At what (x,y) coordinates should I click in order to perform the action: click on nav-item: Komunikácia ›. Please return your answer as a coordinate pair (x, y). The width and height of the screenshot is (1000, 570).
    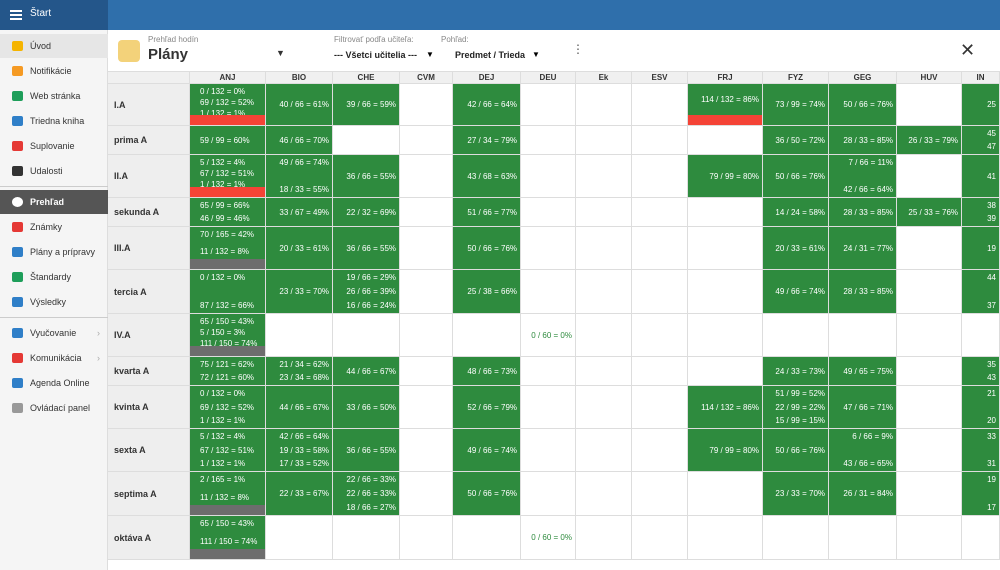
    Looking at the image, I should click on (54, 358).